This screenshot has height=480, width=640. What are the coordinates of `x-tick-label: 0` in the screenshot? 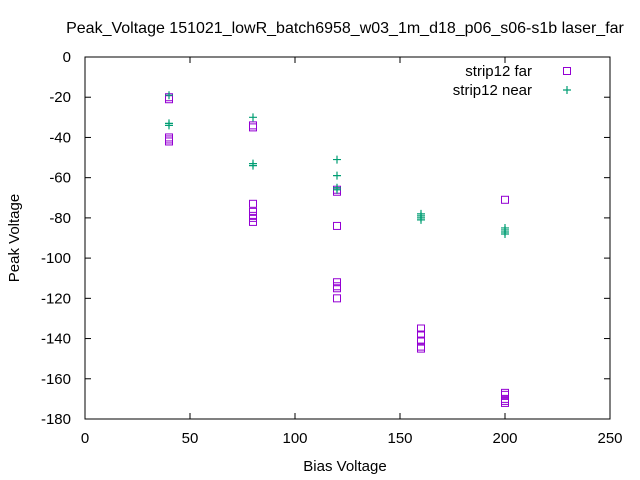 It's located at (85, 438).